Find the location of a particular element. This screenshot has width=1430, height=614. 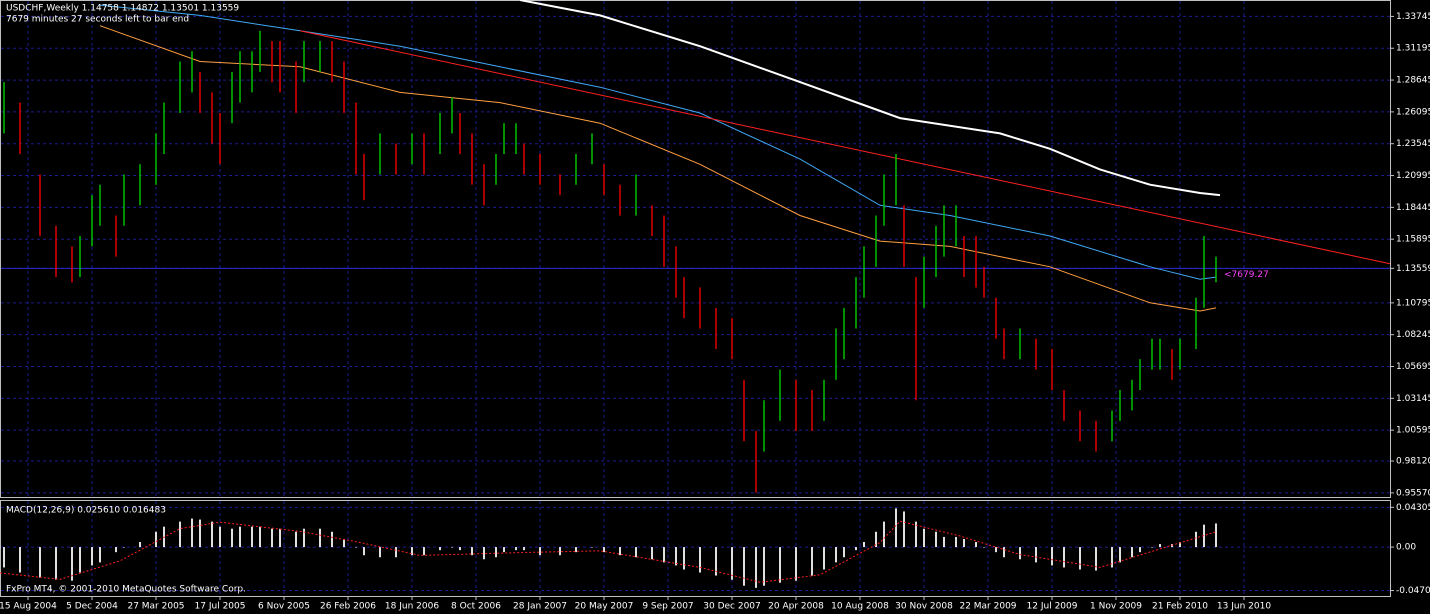

x-tick-label: 12 Jul 2009 is located at coordinates (1052, 607).